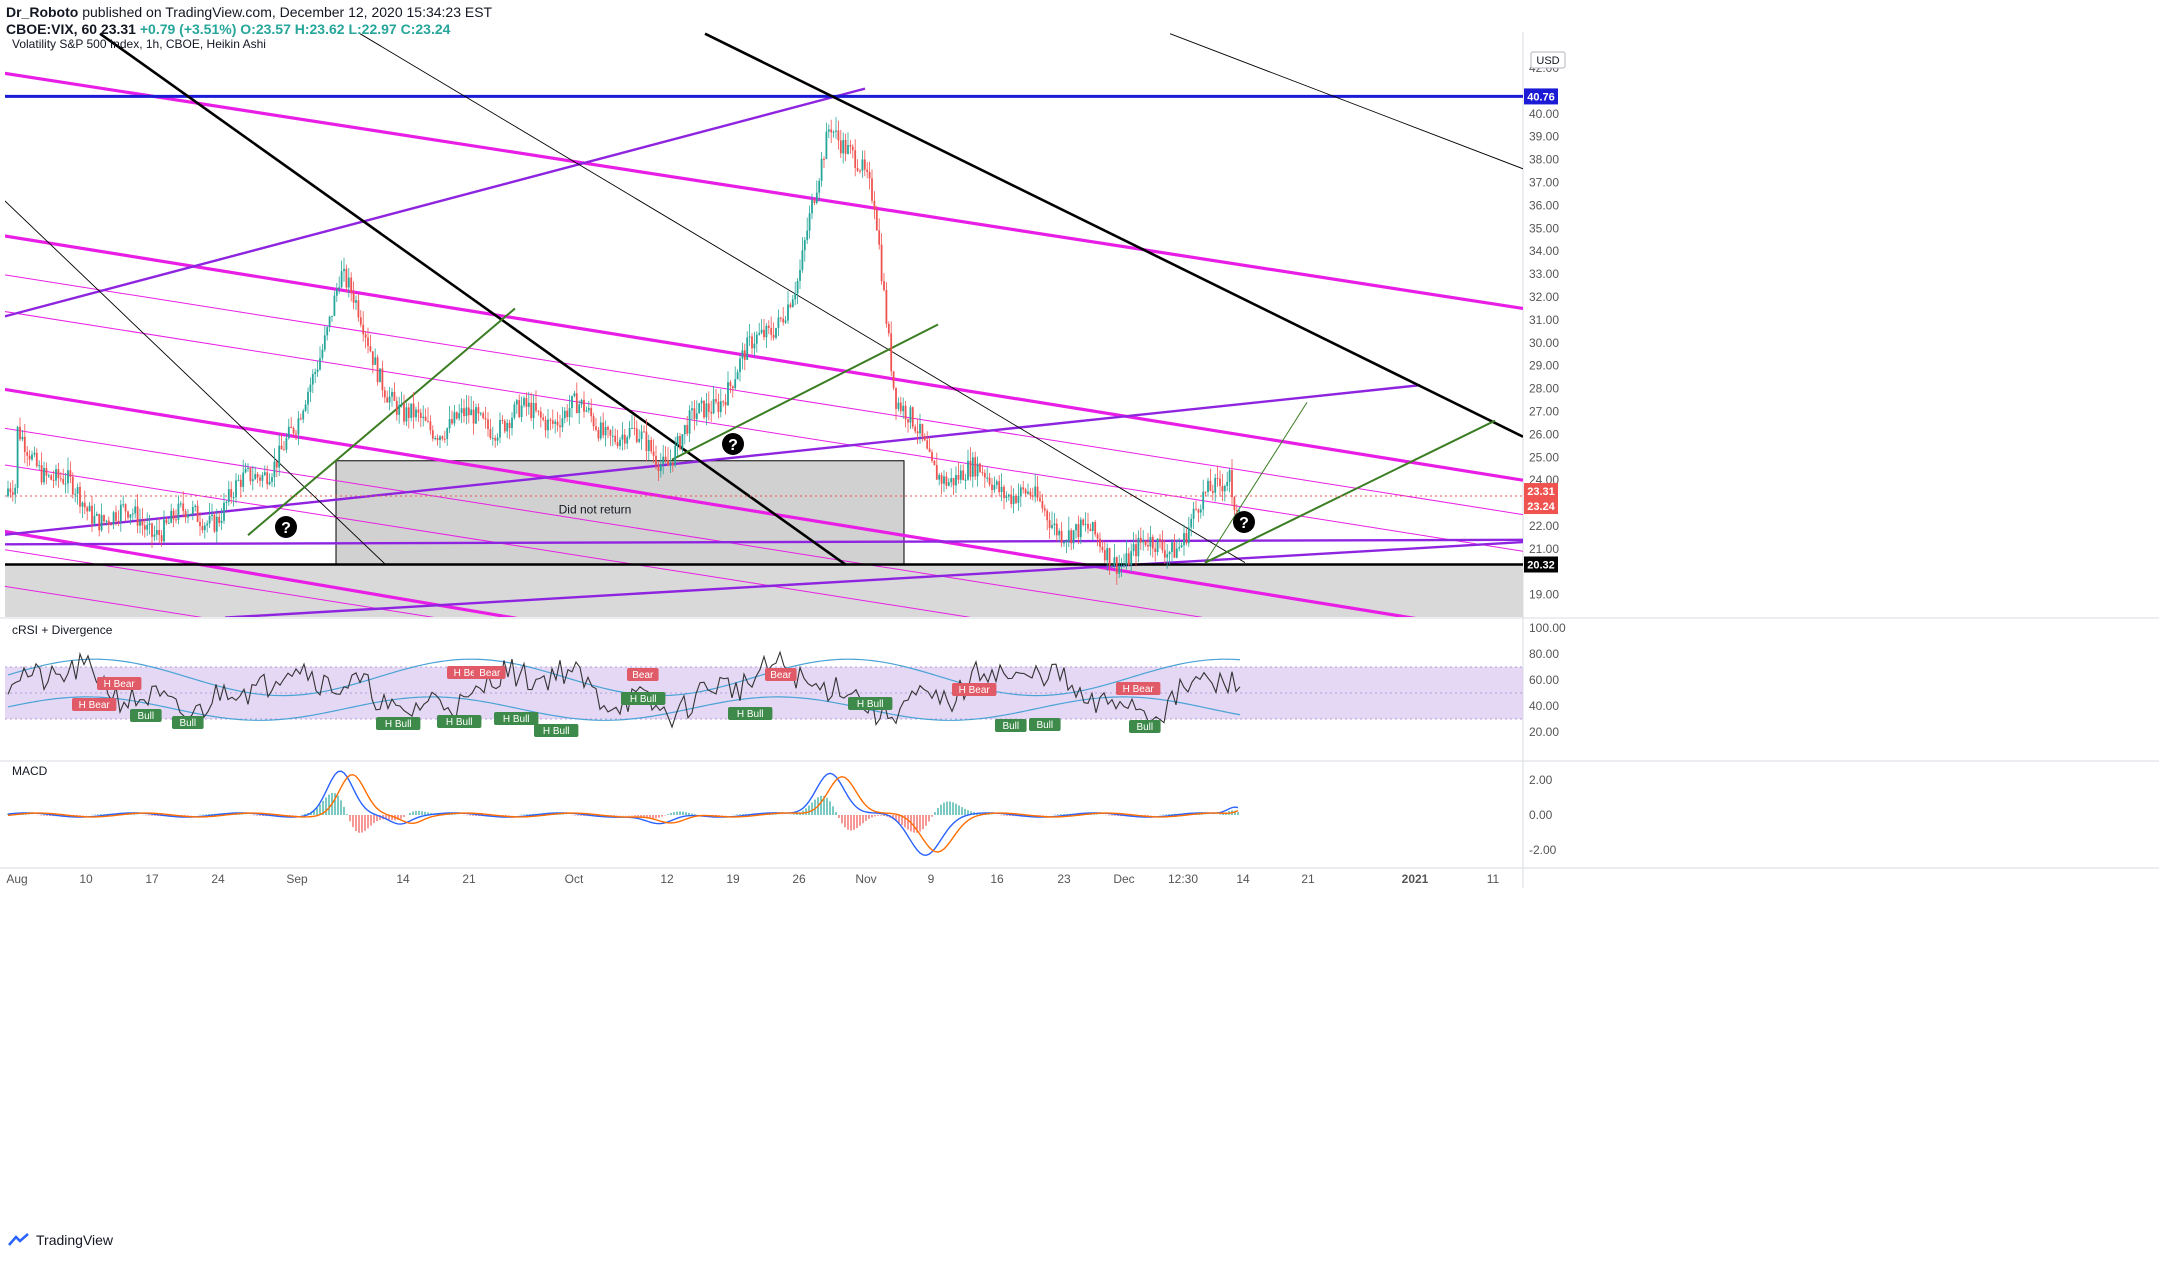 This screenshot has height=1263, width=2159. What do you see at coordinates (265, 29) in the screenshot?
I see `open-value: O:23.57` at bounding box center [265, 29].